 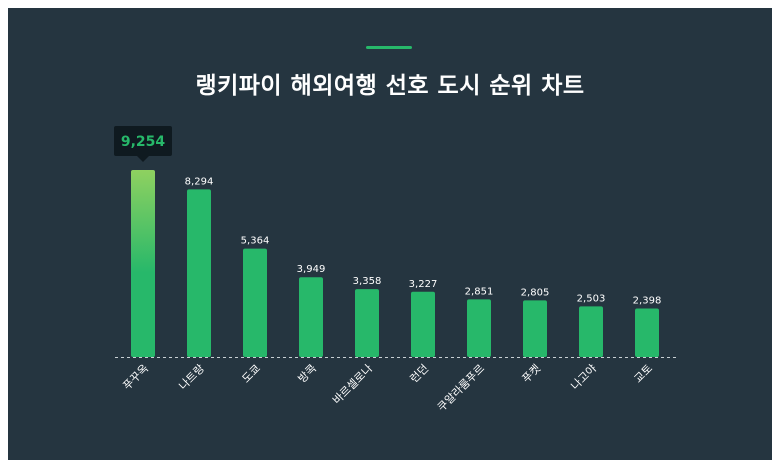 What do you see at coordinates (532, 374) in the screenshot?
I see `category-label-8: 푸켓` at bounding box center [532, 374].